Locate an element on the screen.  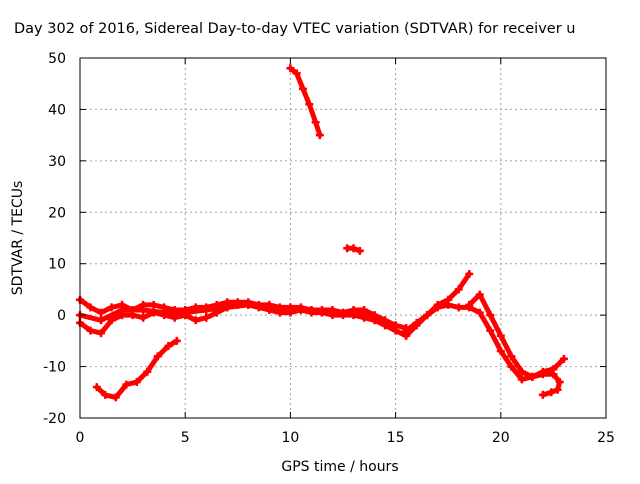
x-tick-label: 15 is located at coordinates (396, 438).